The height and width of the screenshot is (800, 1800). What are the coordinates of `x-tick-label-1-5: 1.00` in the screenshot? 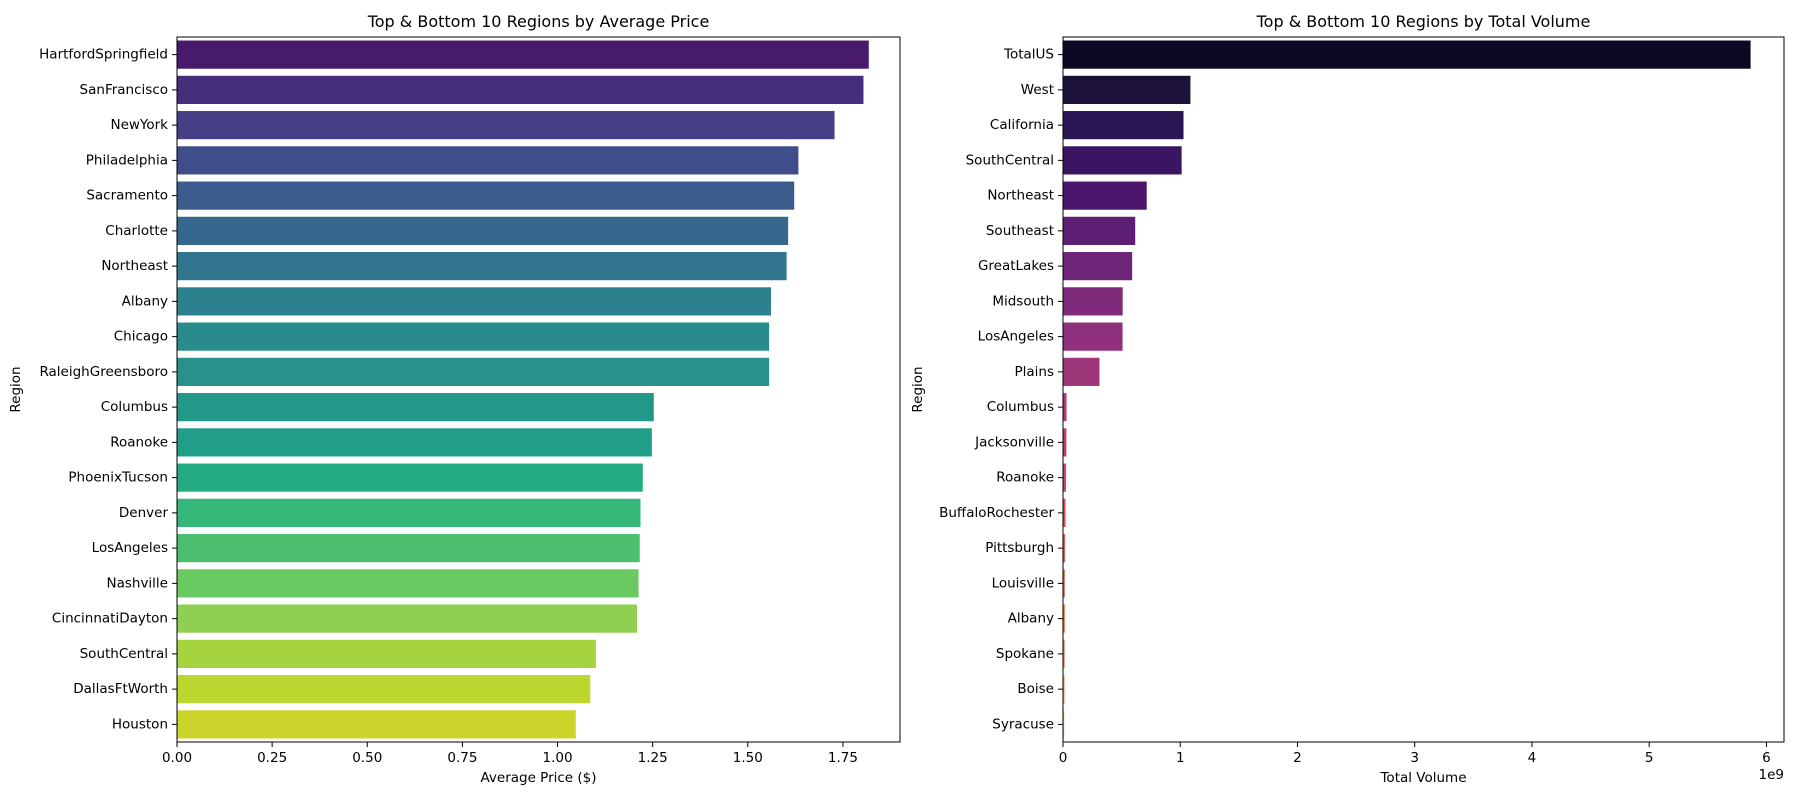 It's located at (557, 758).